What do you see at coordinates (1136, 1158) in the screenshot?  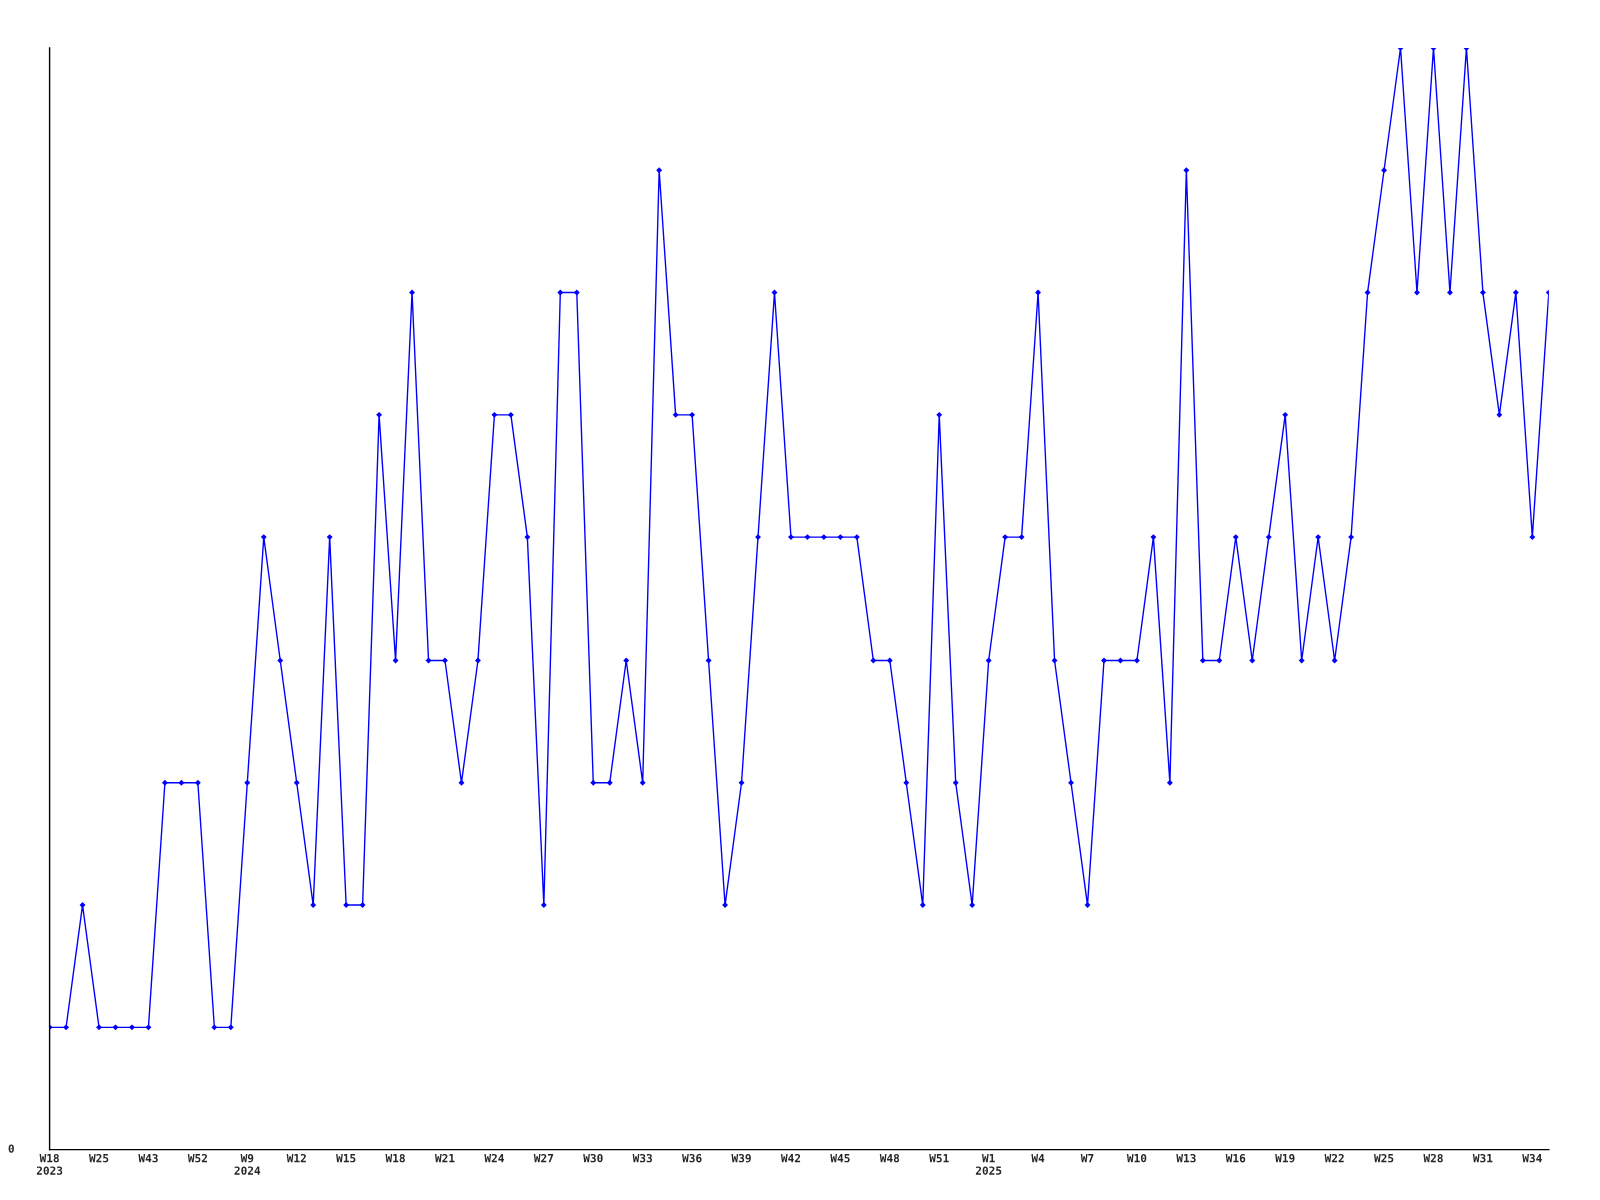 I see `x-tick-label: W10` at bounding box center [1136, 1158].